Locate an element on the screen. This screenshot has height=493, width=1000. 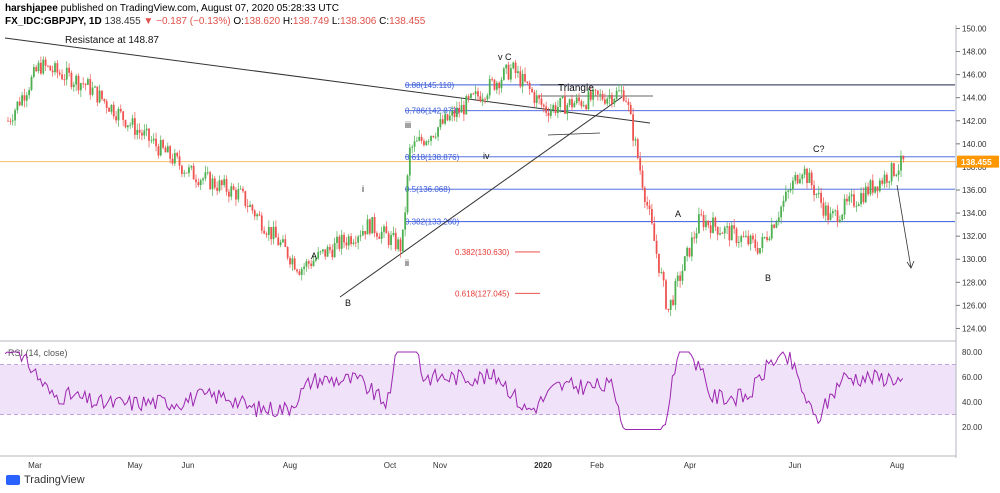
time-tick-label: Aug is located at coordinates (290, 465).